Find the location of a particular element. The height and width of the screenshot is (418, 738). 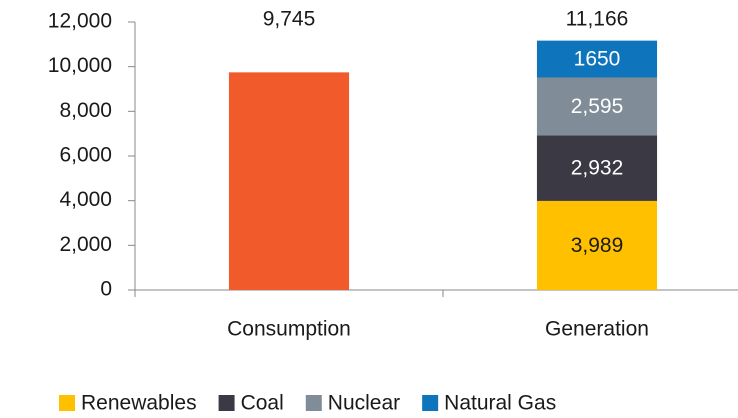

y-tick-label: 4,000 is located at coordinates (85, 199).